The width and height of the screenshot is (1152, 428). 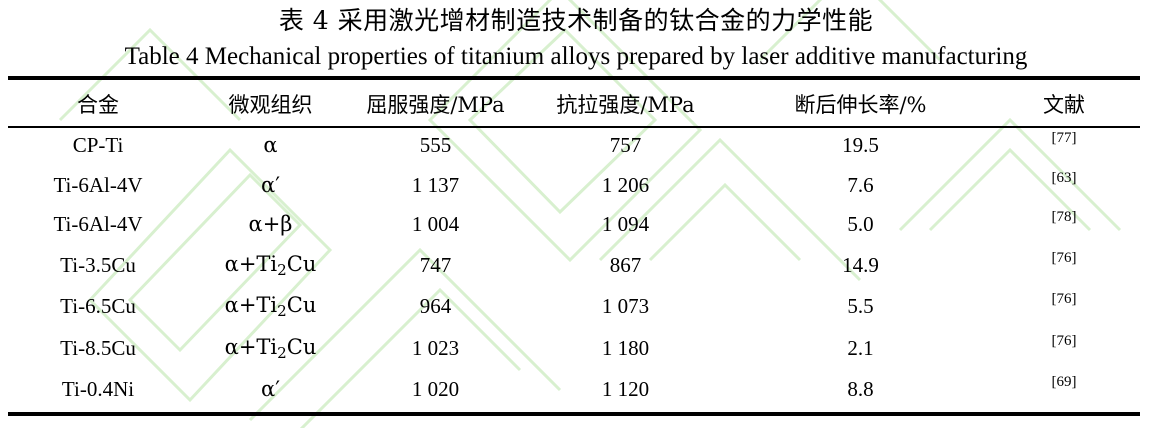 What do you see at coordinates (860, 264) in the screenshot?
I see `cell-elongation: 14.9` at bounding box center [860, 264].